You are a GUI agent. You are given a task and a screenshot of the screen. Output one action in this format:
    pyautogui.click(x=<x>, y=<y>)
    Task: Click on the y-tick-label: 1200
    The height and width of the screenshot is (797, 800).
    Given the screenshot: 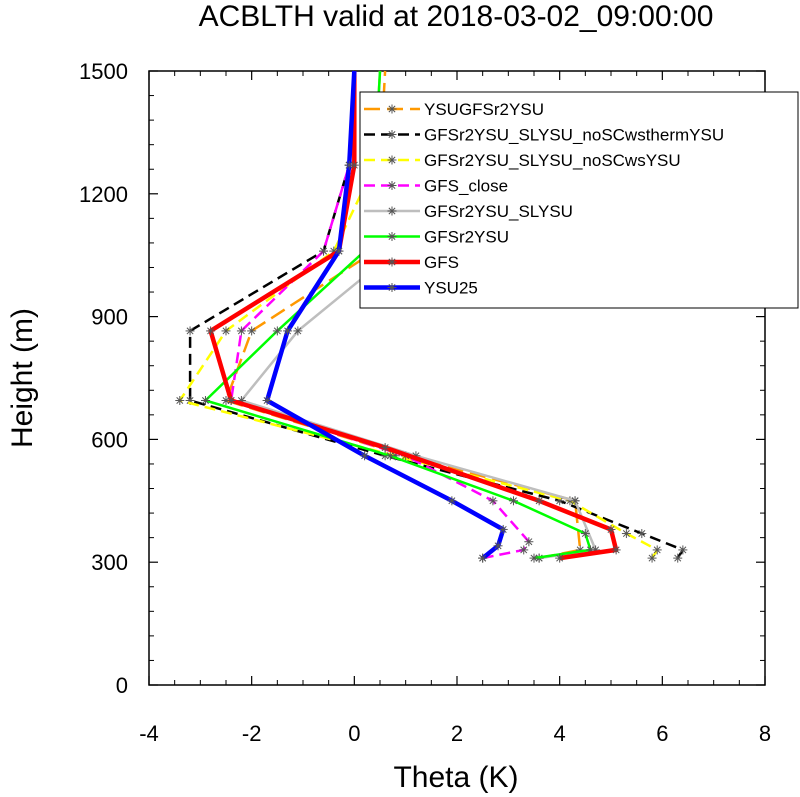 What is the action you would take?
    pyautogui.click(x=103, y=194)
    